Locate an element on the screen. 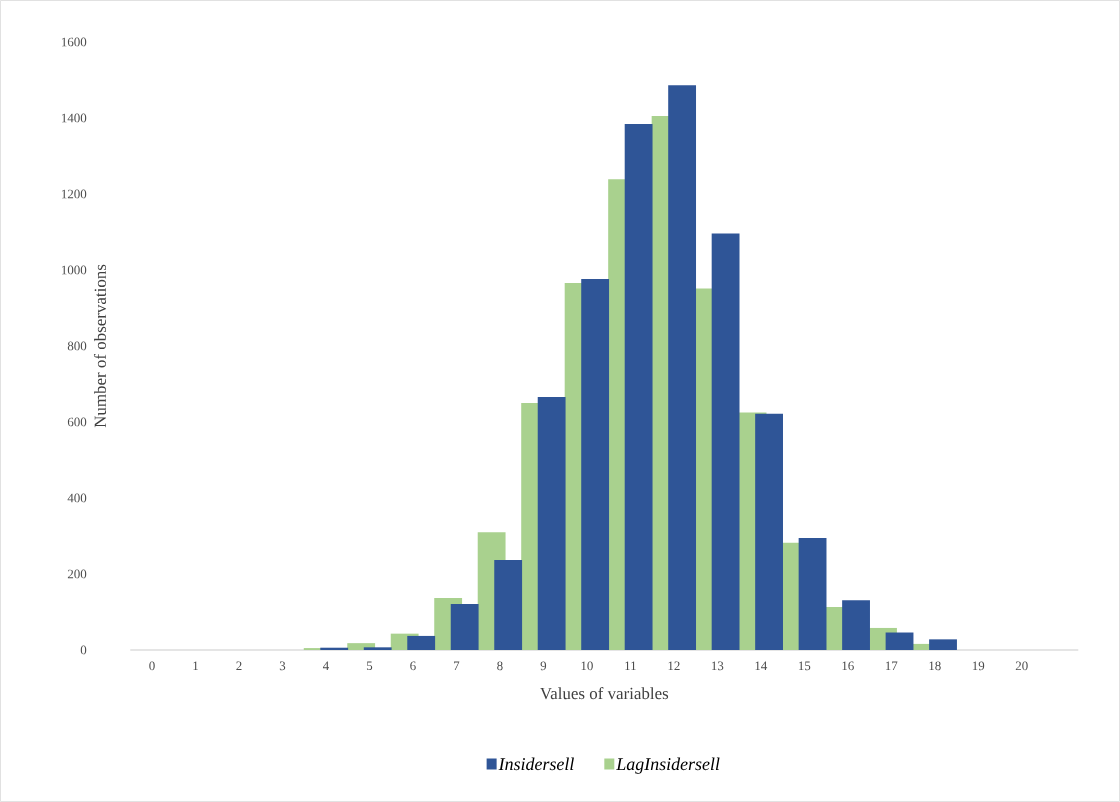 This screenshot has height=802, width=1120. x-tick-label: 3 is located at coordinates (282, 666).